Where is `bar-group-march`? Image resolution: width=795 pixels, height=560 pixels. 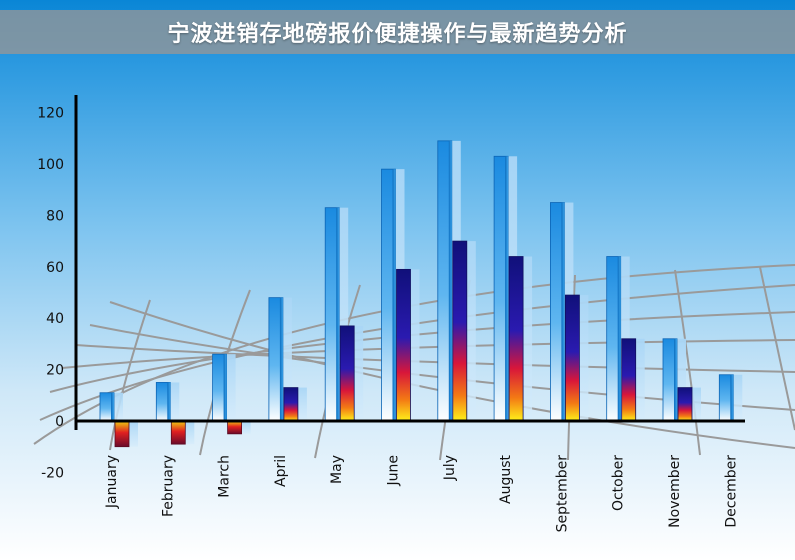 bar-group-march is located at coordinates (231, 394).